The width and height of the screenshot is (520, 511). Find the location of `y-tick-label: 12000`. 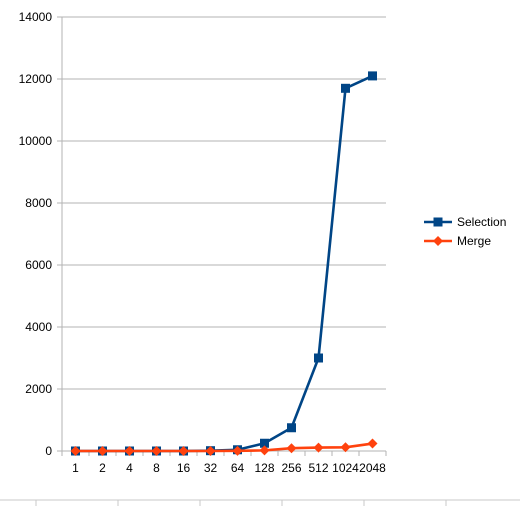

y-tick-label: 12000 is located at coordinates (36, 79).